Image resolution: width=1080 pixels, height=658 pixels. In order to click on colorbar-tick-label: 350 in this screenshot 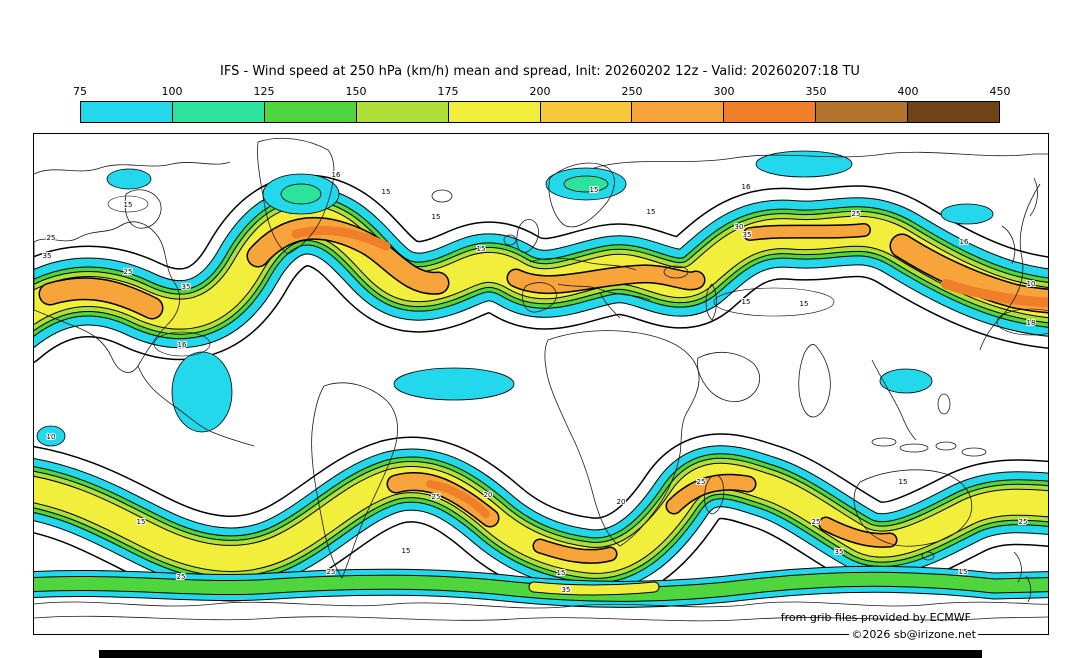, I will do `click(816, 91)`.